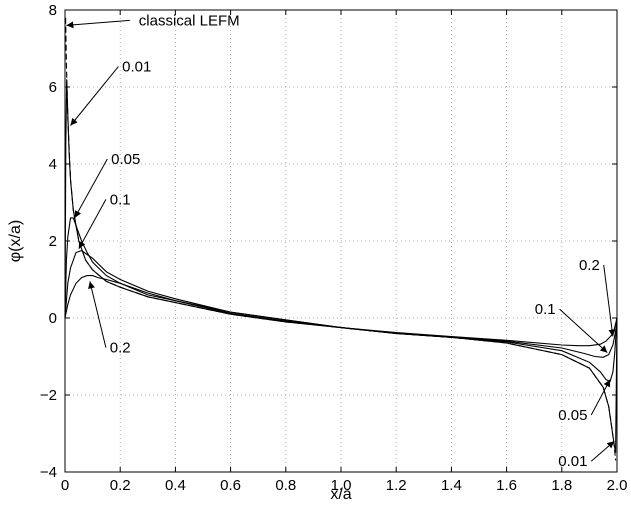 This screenshot has width=631, height=505. I want to click on x-tick-label: 1.8, so click(561, 485).